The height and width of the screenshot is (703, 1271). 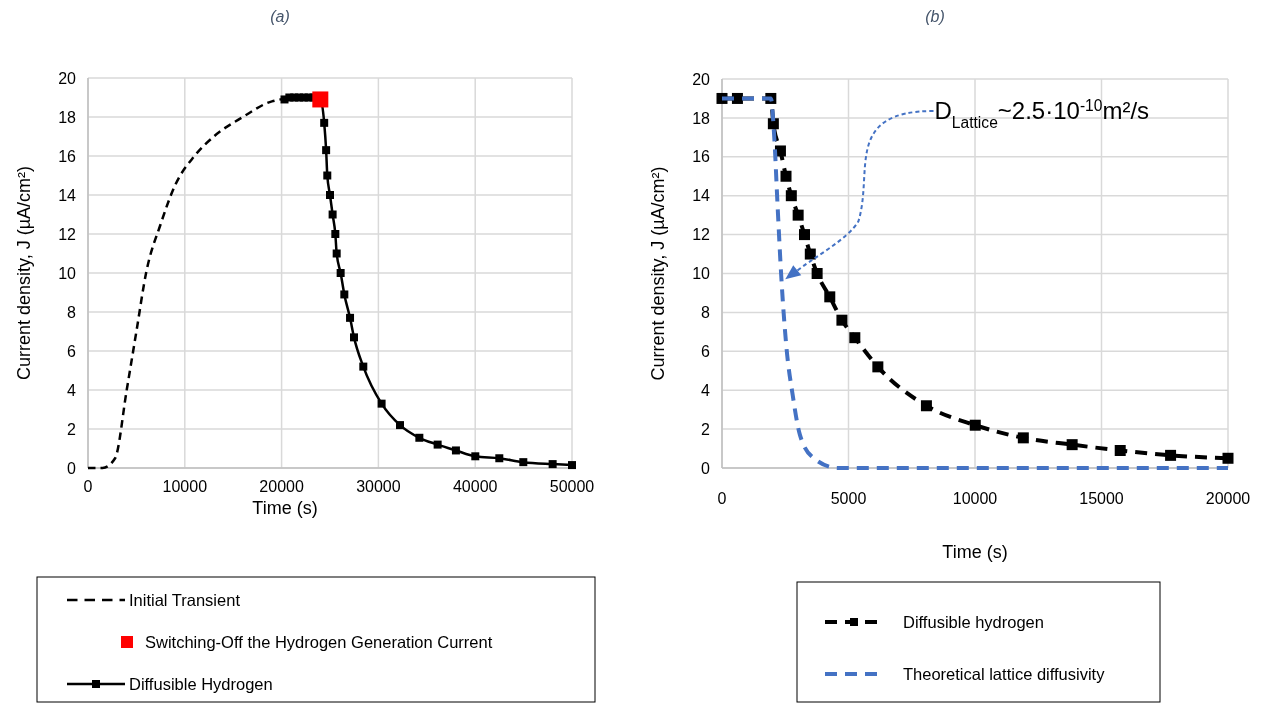 I want to click on x-tick-label: 50000, so click(x=572, y=486).